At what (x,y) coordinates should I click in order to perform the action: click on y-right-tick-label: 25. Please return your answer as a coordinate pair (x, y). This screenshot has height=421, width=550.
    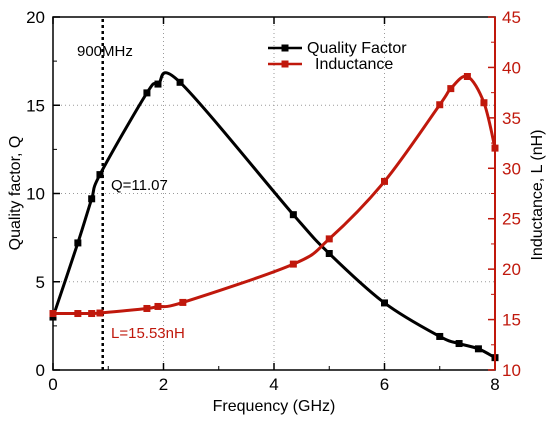
    Looking at the image, I should click on (511, 219).